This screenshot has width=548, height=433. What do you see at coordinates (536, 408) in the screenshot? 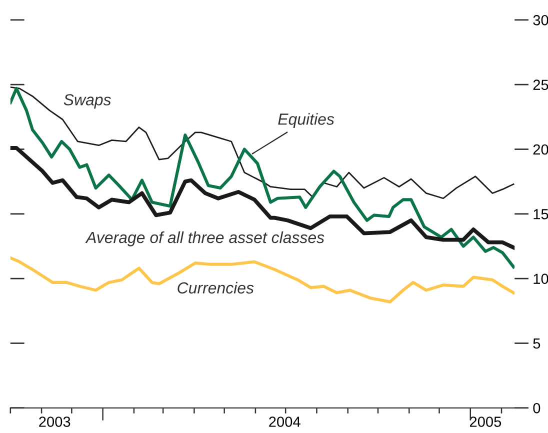
I see `y-tick-label: 0` at bounding box center [536, 408].